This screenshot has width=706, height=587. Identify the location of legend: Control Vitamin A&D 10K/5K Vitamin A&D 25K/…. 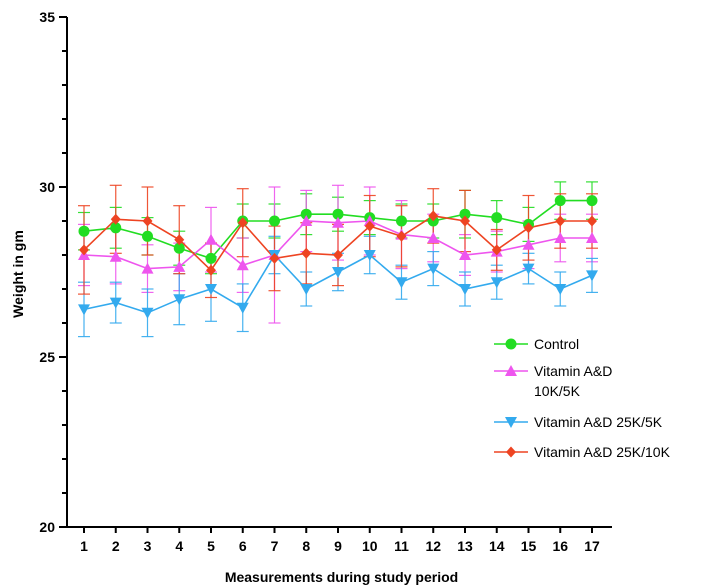
(582, 398).